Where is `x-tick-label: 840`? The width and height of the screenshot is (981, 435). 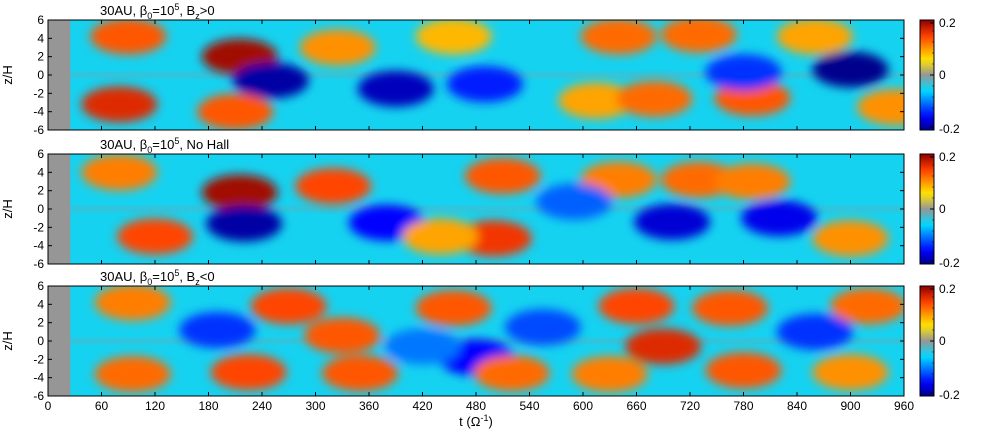
x-tick-label: 840 is located at coordinates (797, 406).